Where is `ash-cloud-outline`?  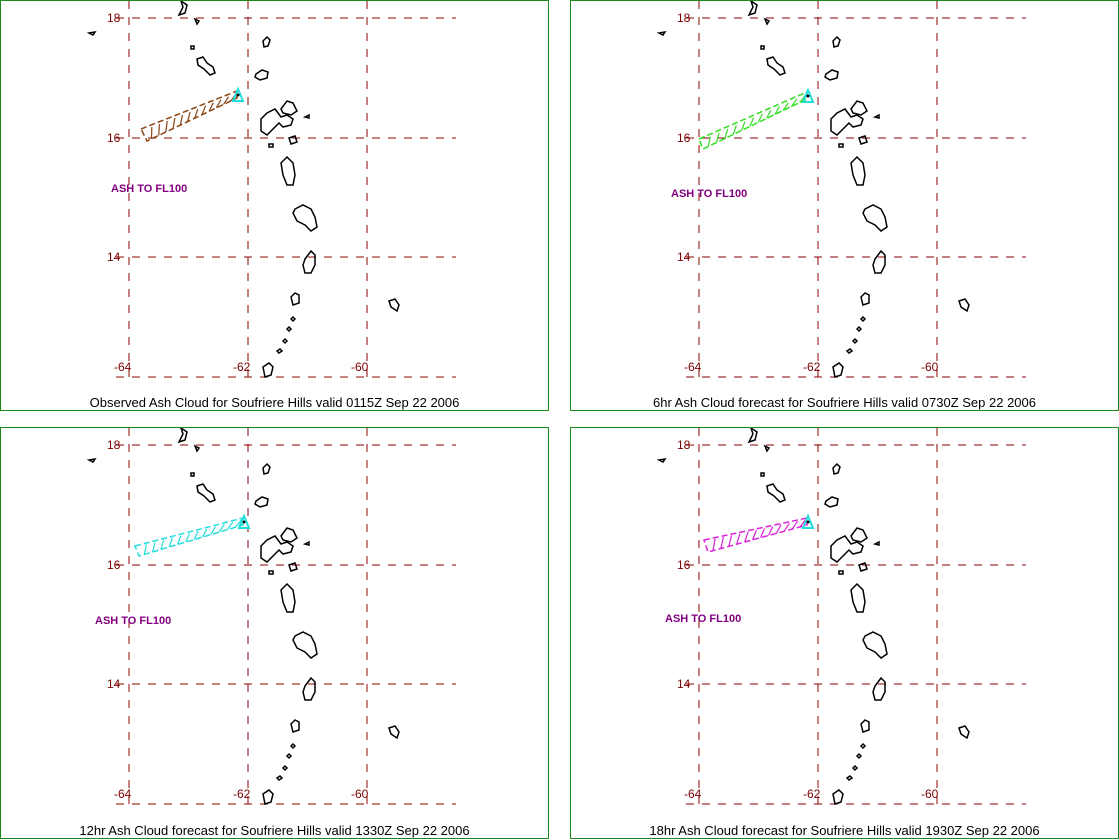
ash-cloud-outline is located at coordinates (755, 535).